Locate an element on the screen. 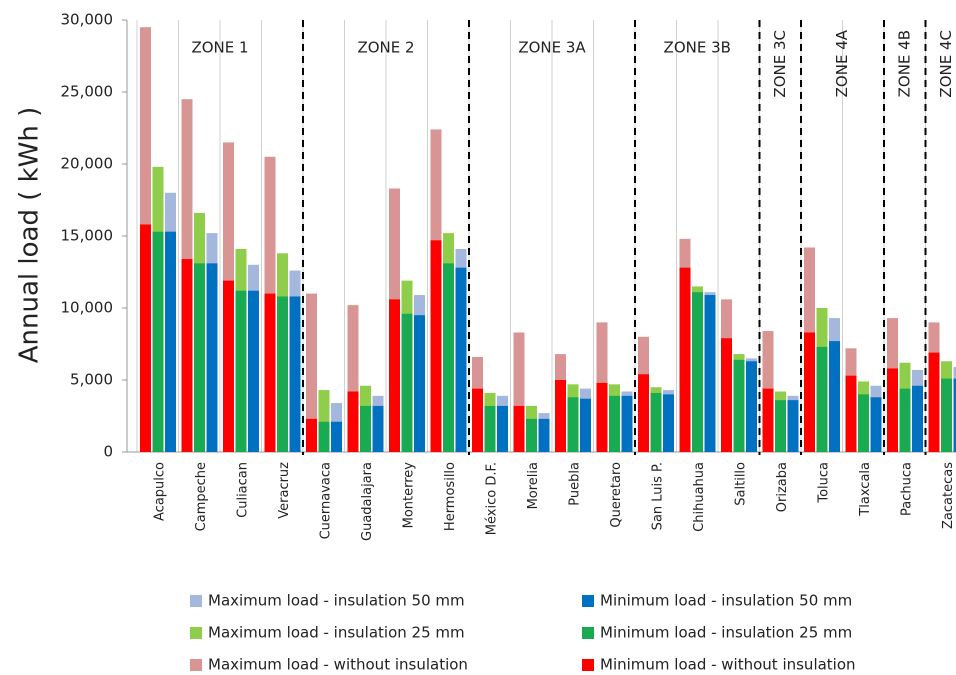 This screenshot has width=956, height=675. legend-label: Maximum load - insulation 25 mm is located at coordinates (336, 633).